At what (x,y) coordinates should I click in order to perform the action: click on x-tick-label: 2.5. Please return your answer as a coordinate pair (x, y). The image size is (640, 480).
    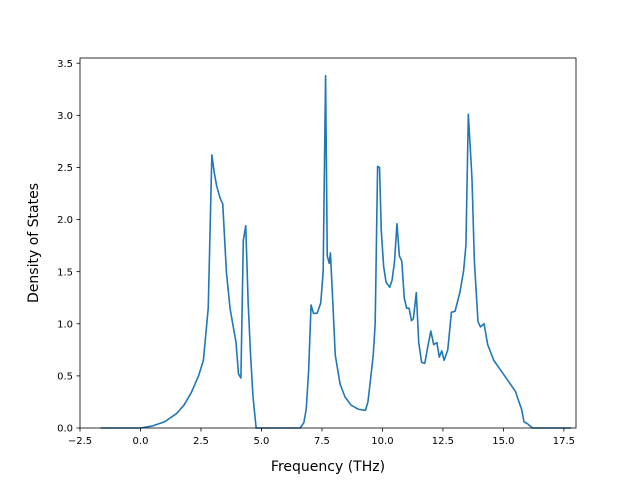
    Looking at the image, I should click on (201, 441).